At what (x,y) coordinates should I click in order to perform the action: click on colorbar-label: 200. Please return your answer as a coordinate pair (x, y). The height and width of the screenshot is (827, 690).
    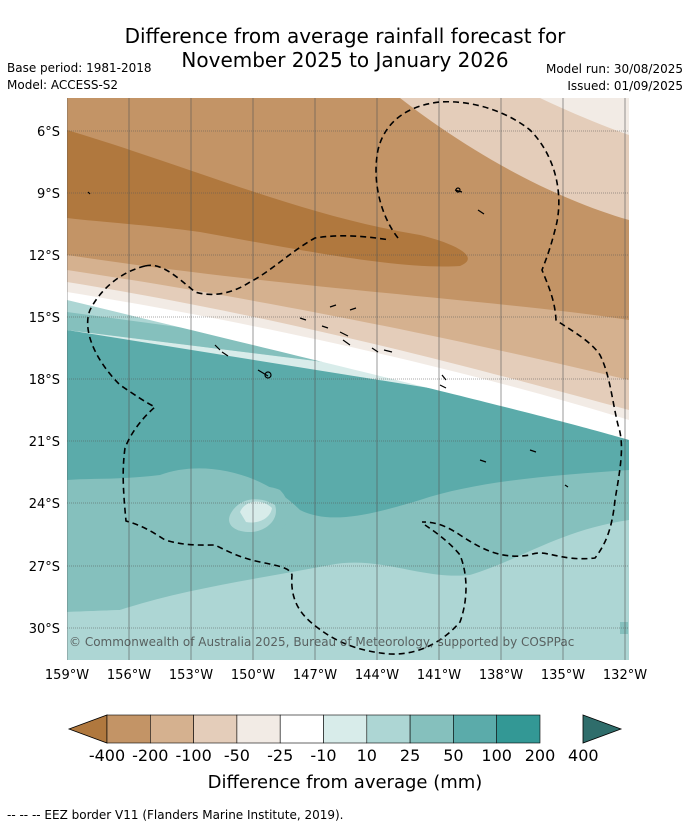
    Looking at the image, I should click on (540, 755).